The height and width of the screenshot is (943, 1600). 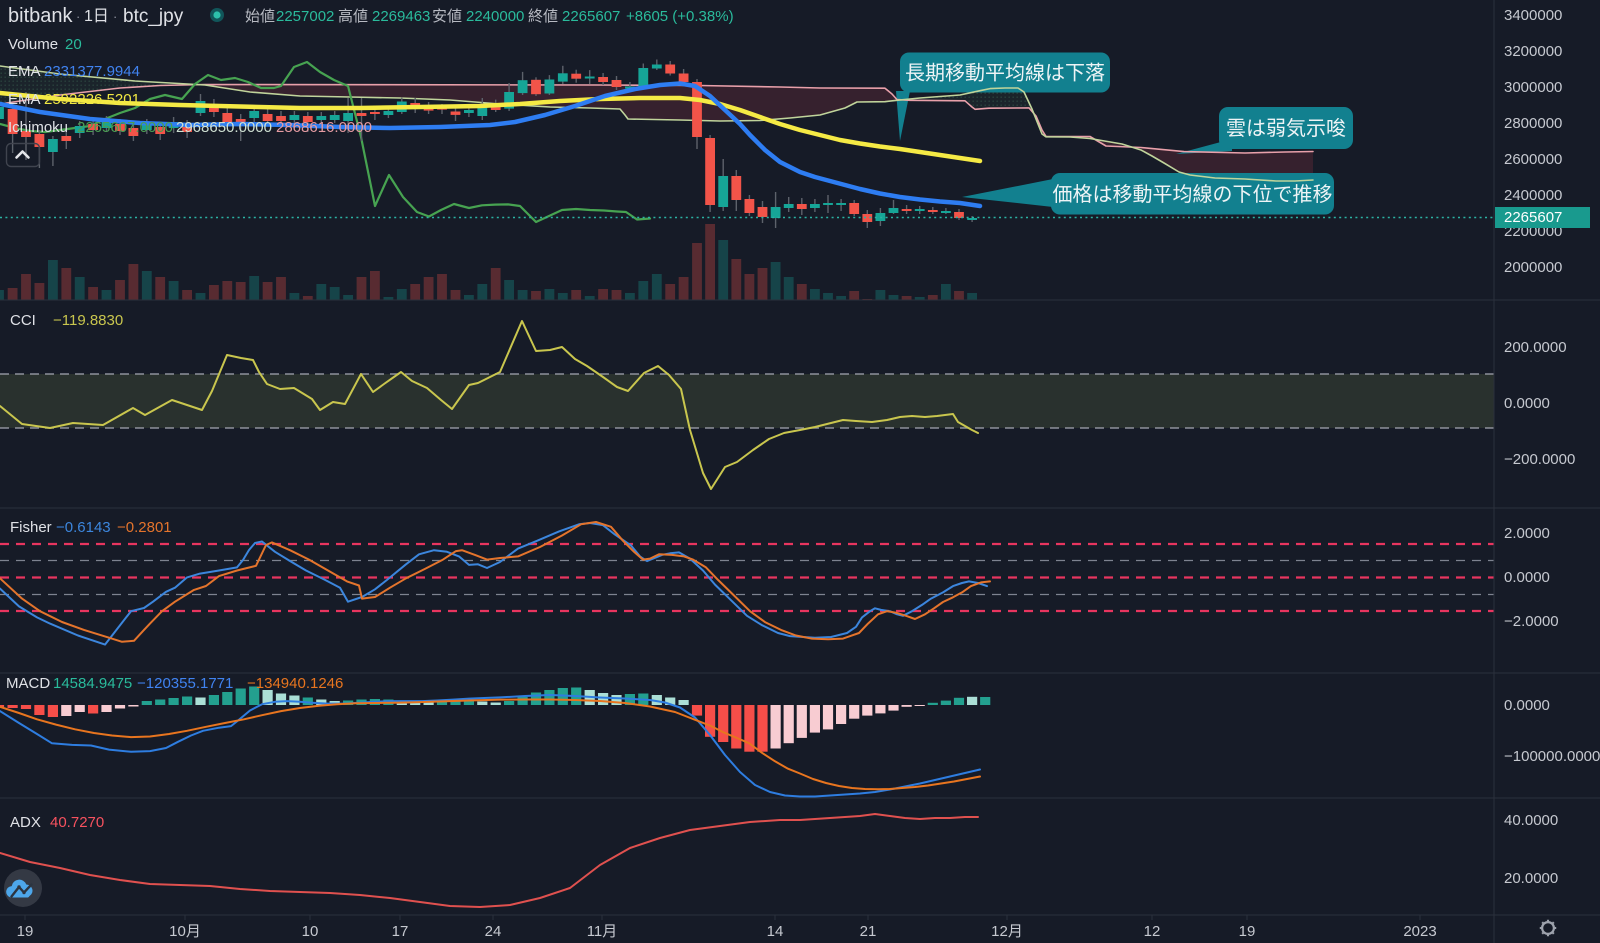 I want to click on svg-text: 1日, so click(x=96, y=16).